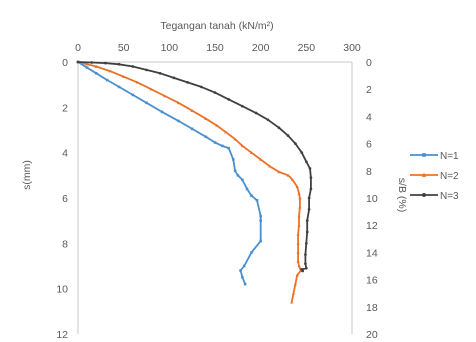 This screenshot has height=342, width=476. What do you see at coordinates (78, 48) in the screenshot?
I see `x-tick-label: 0` at bounding box center [78, 48].